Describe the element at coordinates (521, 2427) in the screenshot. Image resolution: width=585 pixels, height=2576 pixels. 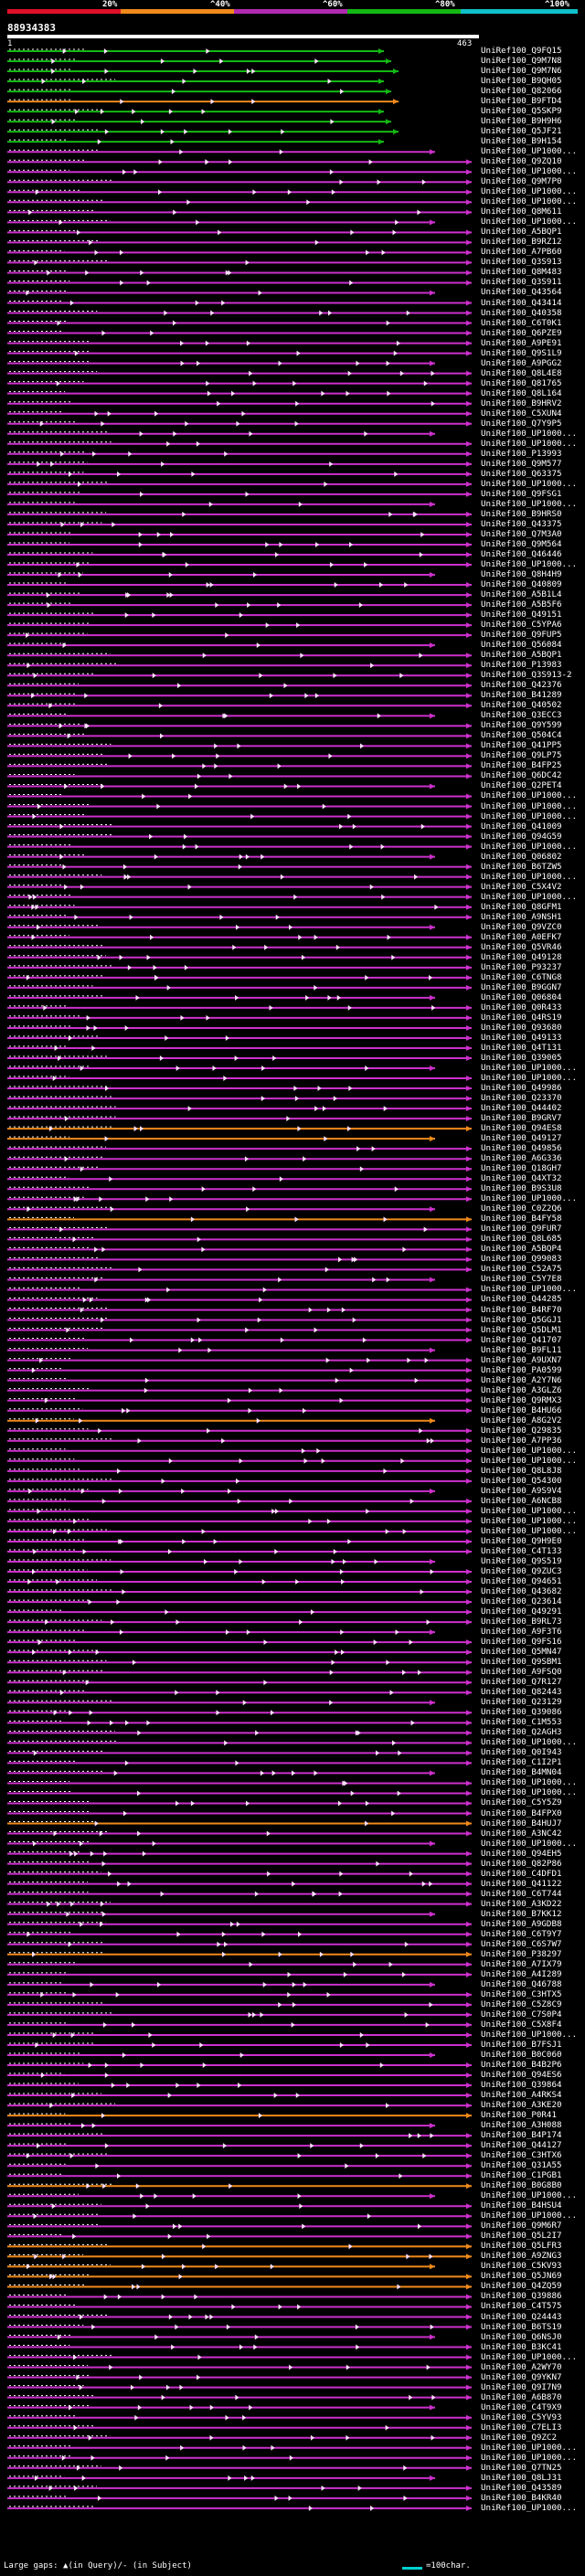
I see `hit-label: UniRef100_C7ELI3` at that location.